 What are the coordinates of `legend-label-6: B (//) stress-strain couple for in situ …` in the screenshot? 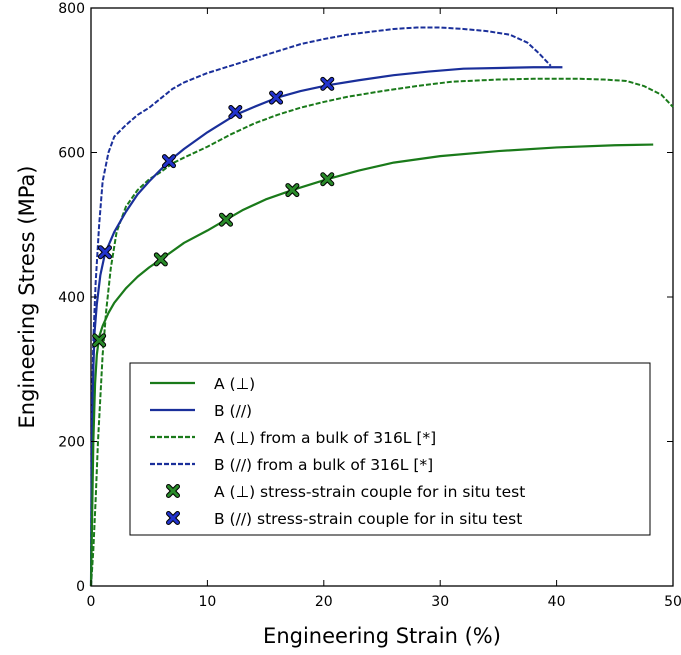 It's located at (368, 519).